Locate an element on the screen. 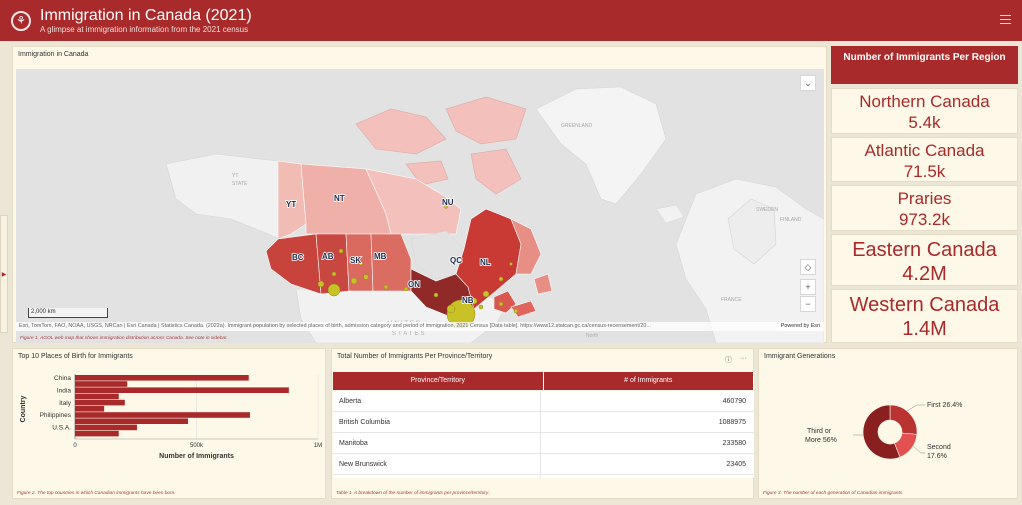 Image resolution: width=1022 pixels, height=505 pixels. y-axis-title: Country is located at coordinates (23, 408).